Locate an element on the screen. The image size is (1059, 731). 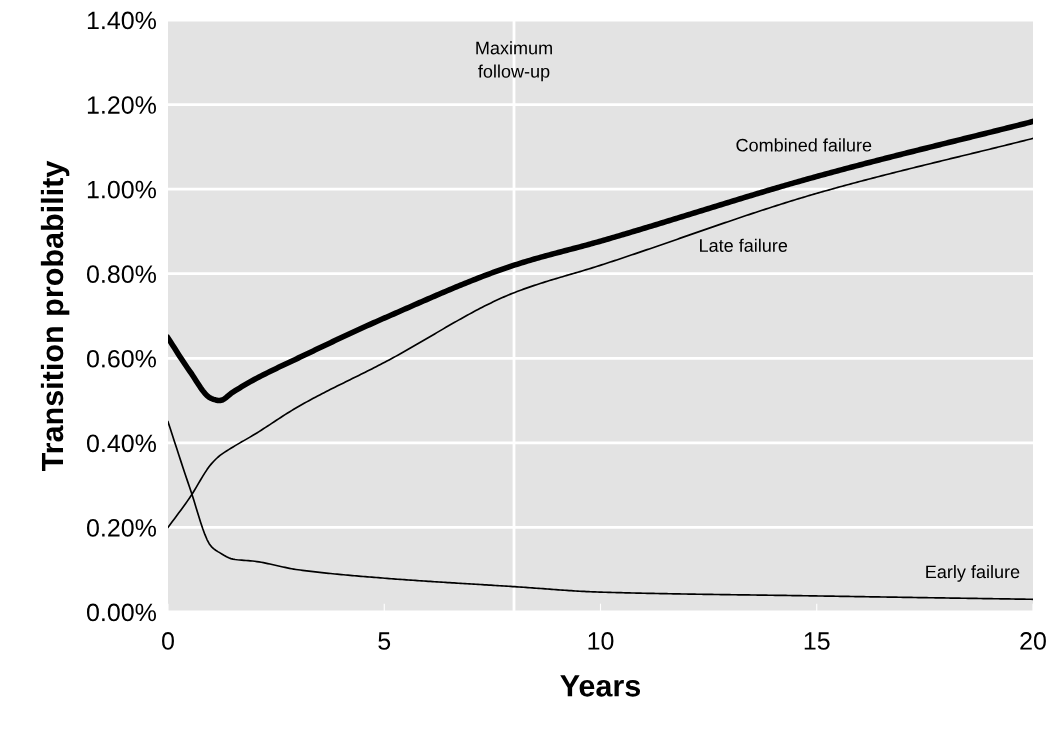
y-tick-label: 0.20% is located at coordinates (121, 528).